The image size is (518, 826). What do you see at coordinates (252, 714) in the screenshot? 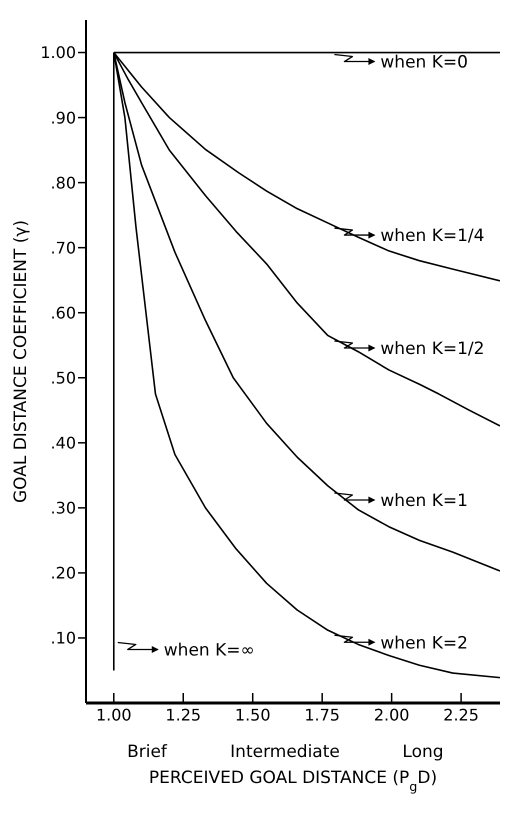
I see `x-tick-label: 1.50` at bounding box center [252, 714].